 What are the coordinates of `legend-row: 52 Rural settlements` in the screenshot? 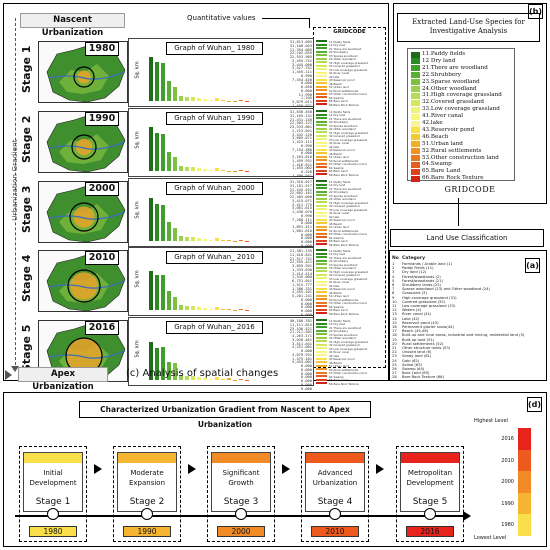 It's located at (350, 300).